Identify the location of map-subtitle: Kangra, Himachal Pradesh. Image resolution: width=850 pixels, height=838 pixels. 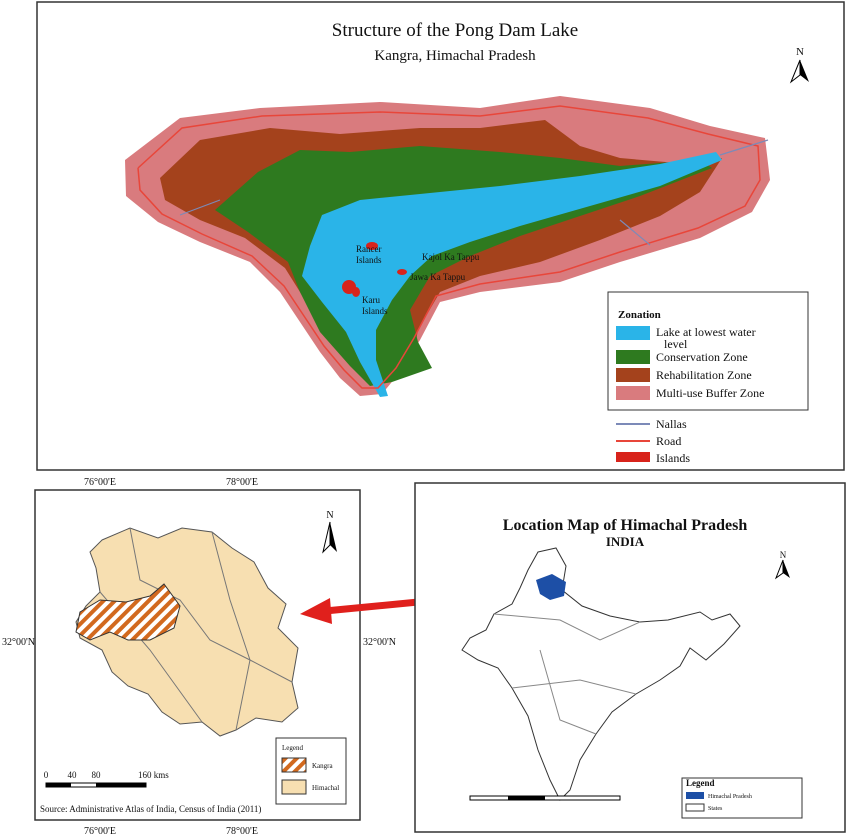
(455, 56).